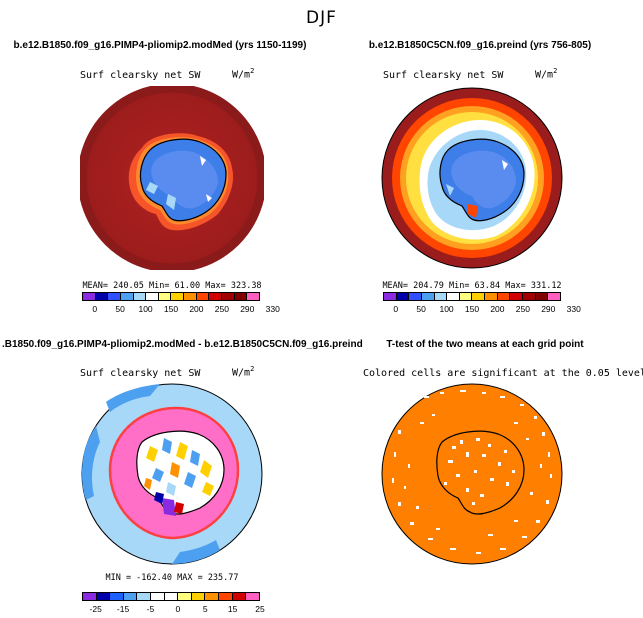 Image resolution: width=643 pixels, height=618 pixels. I want to click on colorbar-tick-label: -15, so click(123, 609).